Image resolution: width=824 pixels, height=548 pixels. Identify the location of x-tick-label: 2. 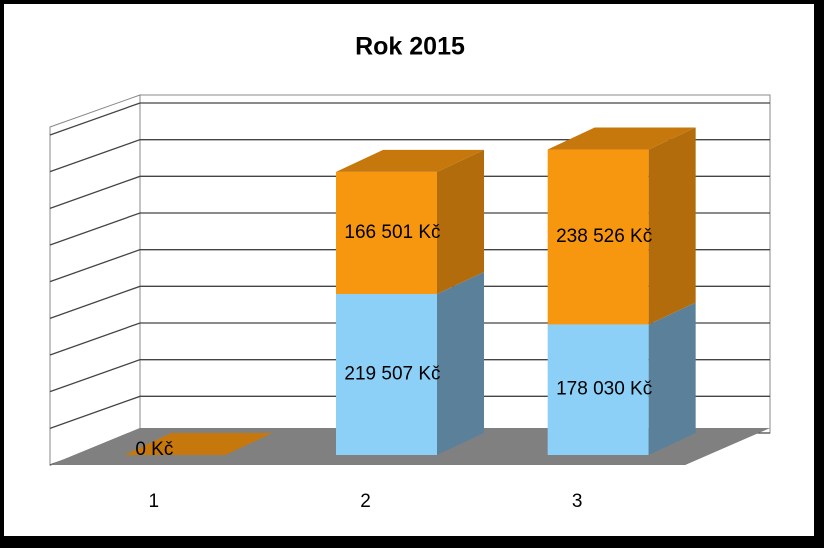
(365, 501).